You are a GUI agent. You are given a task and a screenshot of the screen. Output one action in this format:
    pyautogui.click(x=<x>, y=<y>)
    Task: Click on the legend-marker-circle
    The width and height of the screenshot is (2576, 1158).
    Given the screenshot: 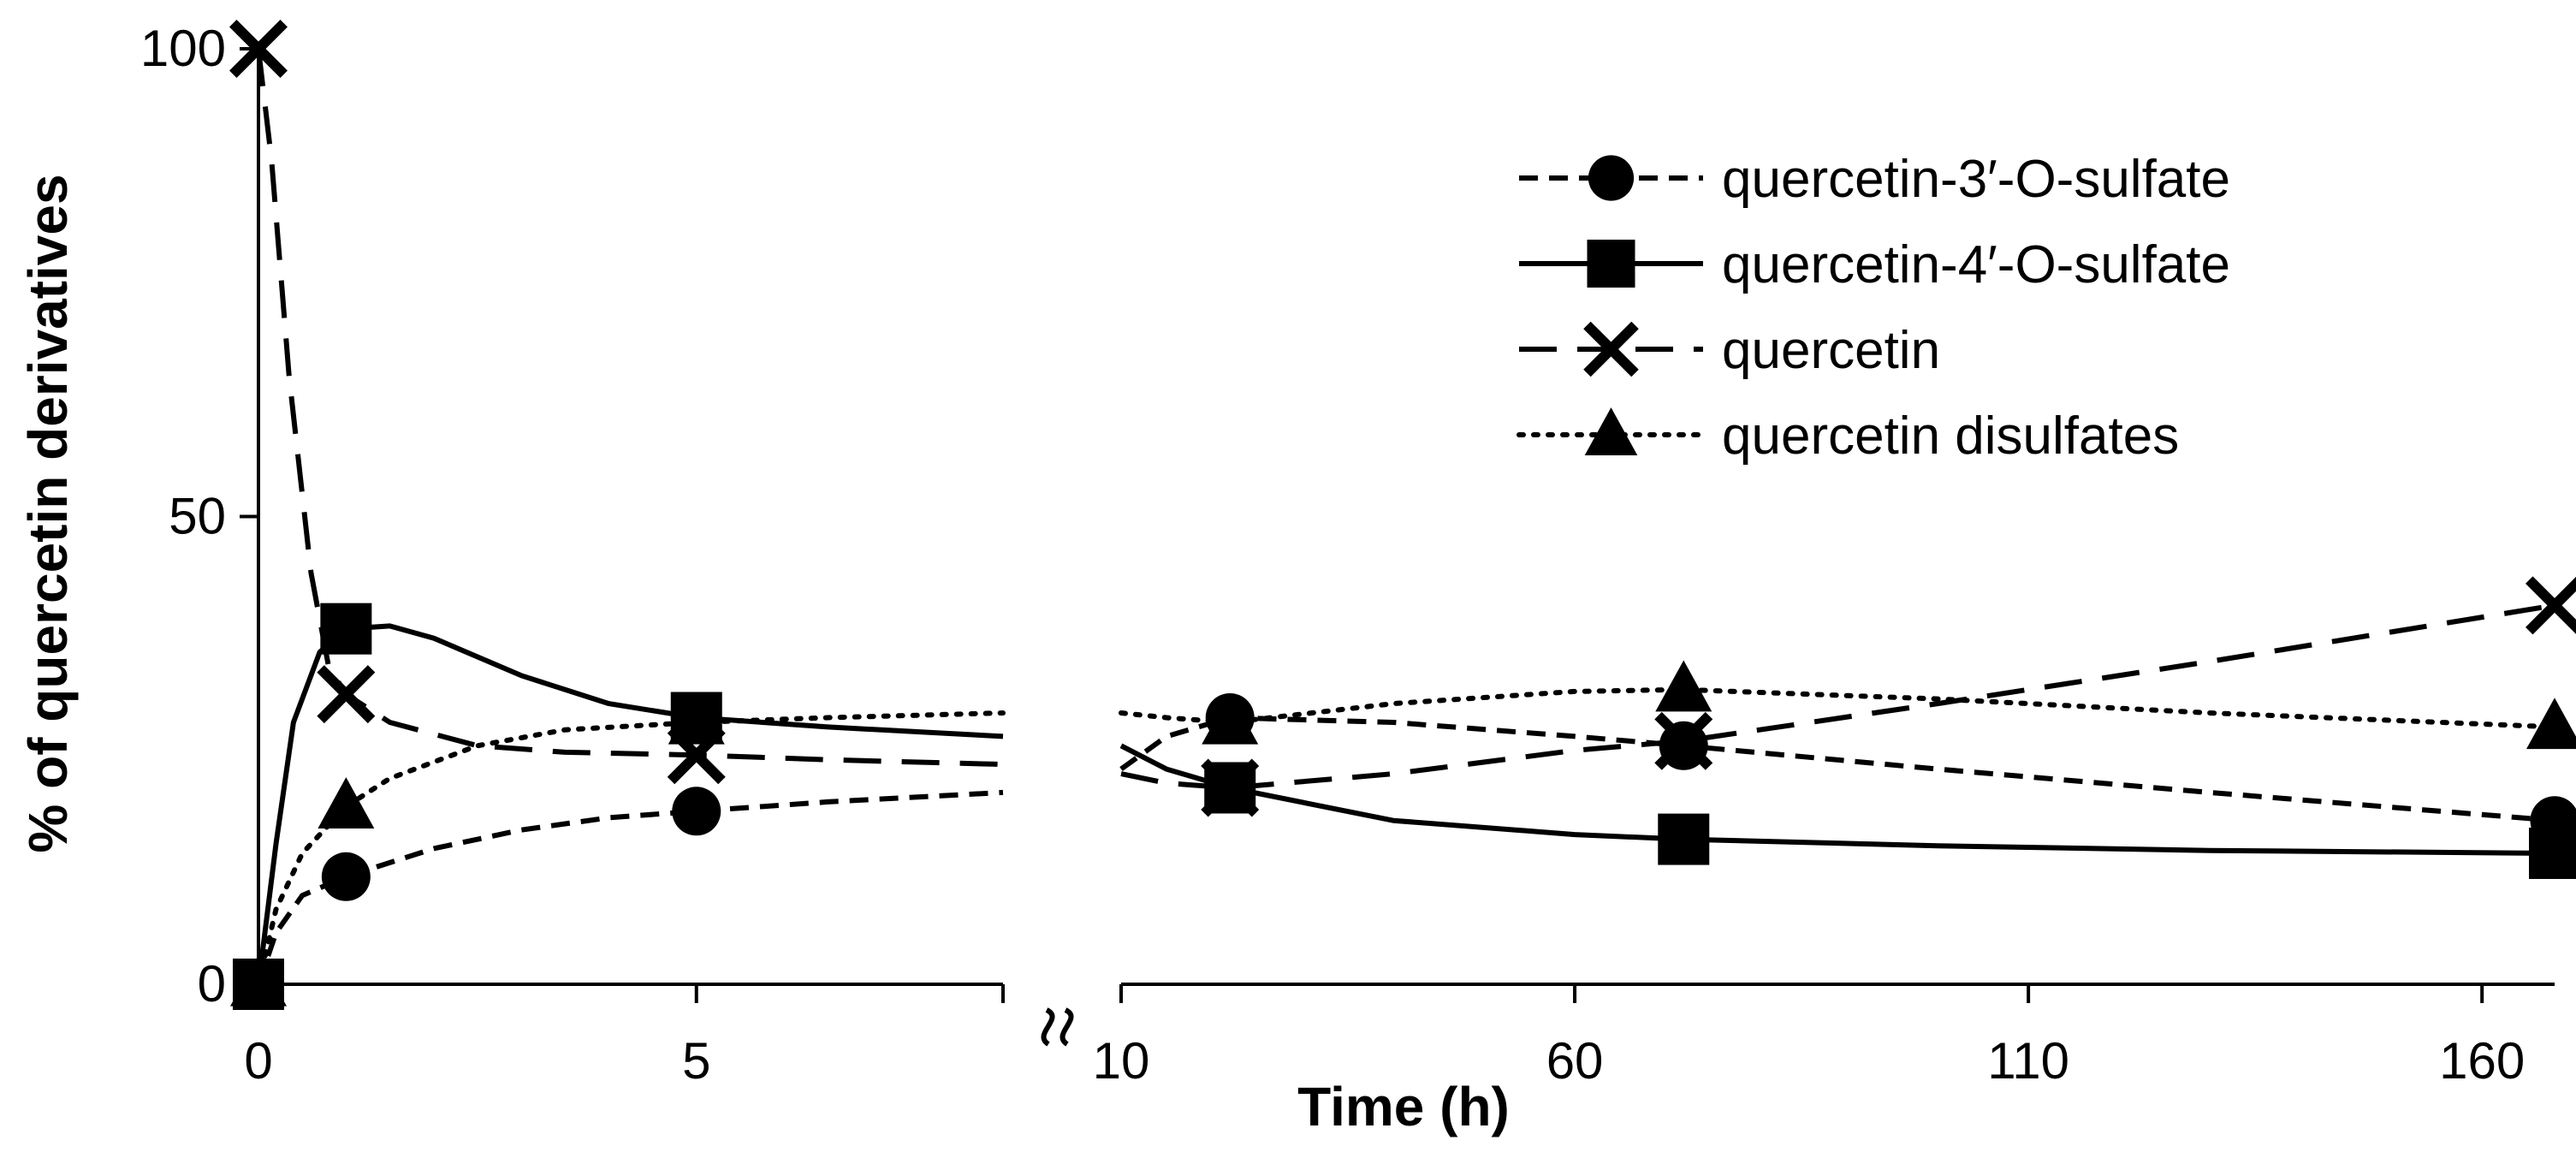 What is the action you would take?
    pyautogui.click(x=1611, y=178)
    